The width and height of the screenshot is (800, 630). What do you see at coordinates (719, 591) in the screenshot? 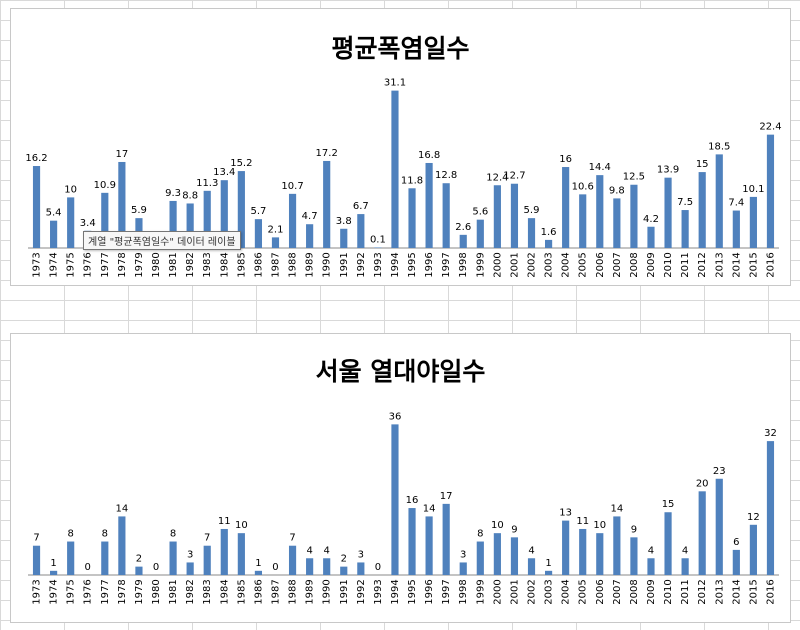
I see `x-tick-label: 2013` at bounding box center [719, 591].